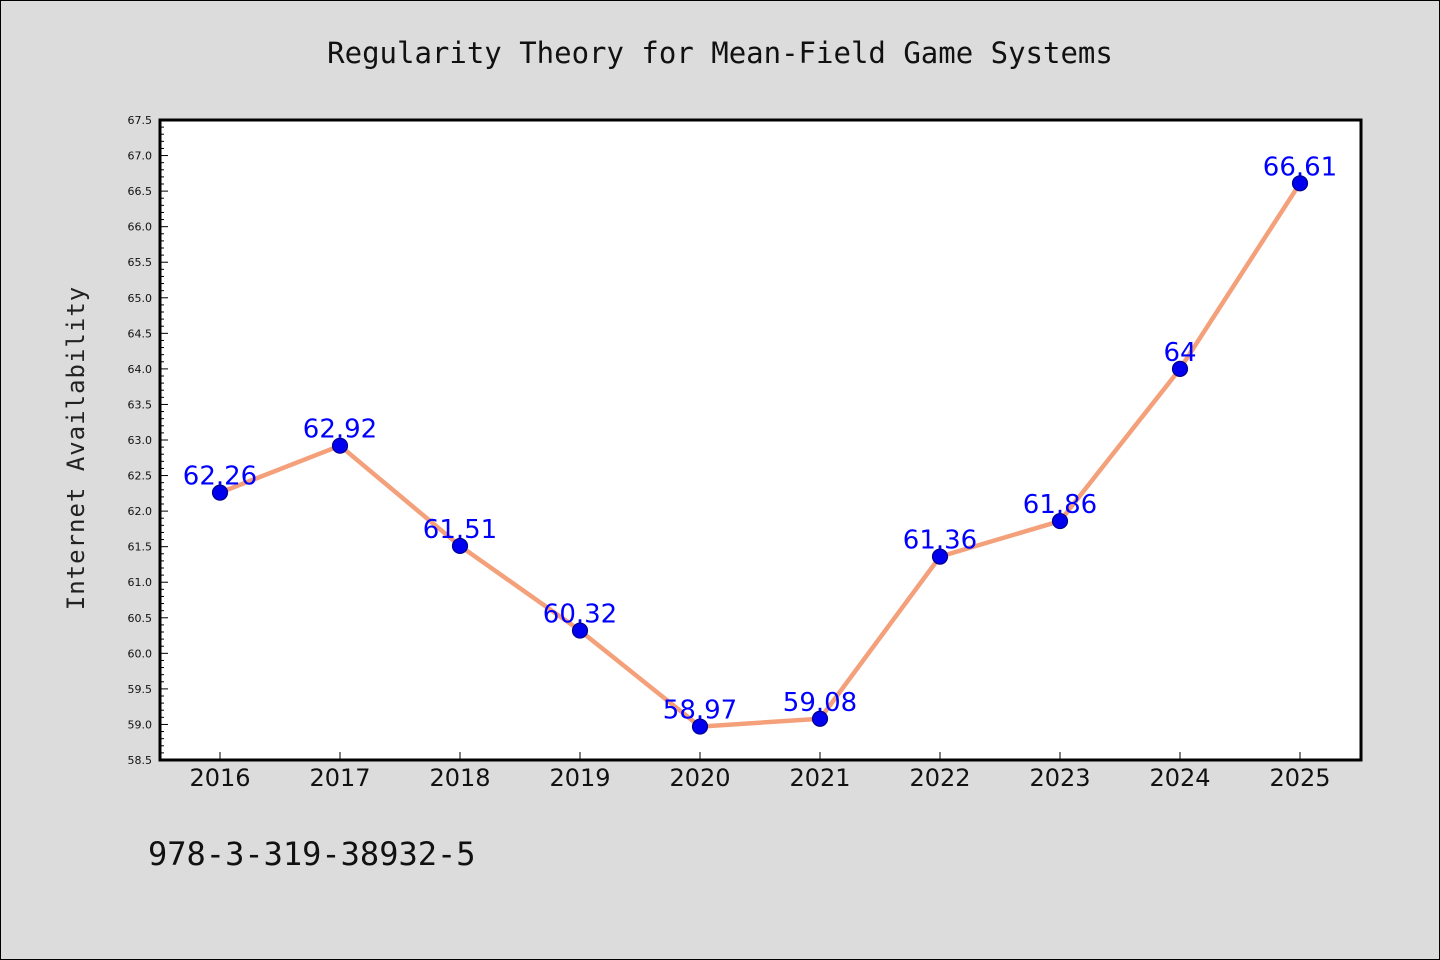  I want to click on data-label: 62.92, so click(340, 430).